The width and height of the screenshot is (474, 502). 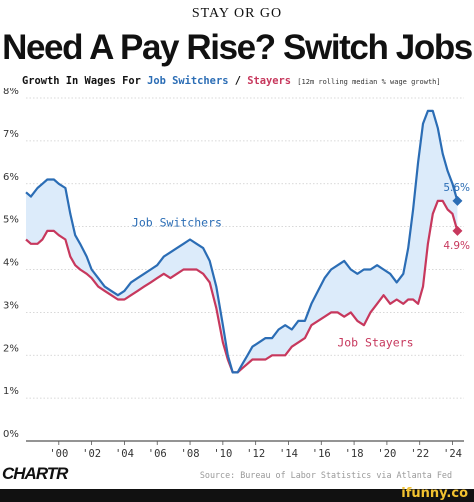 I want to click on label-job-stayers: Job Stayers, so click(x=375, y=343).